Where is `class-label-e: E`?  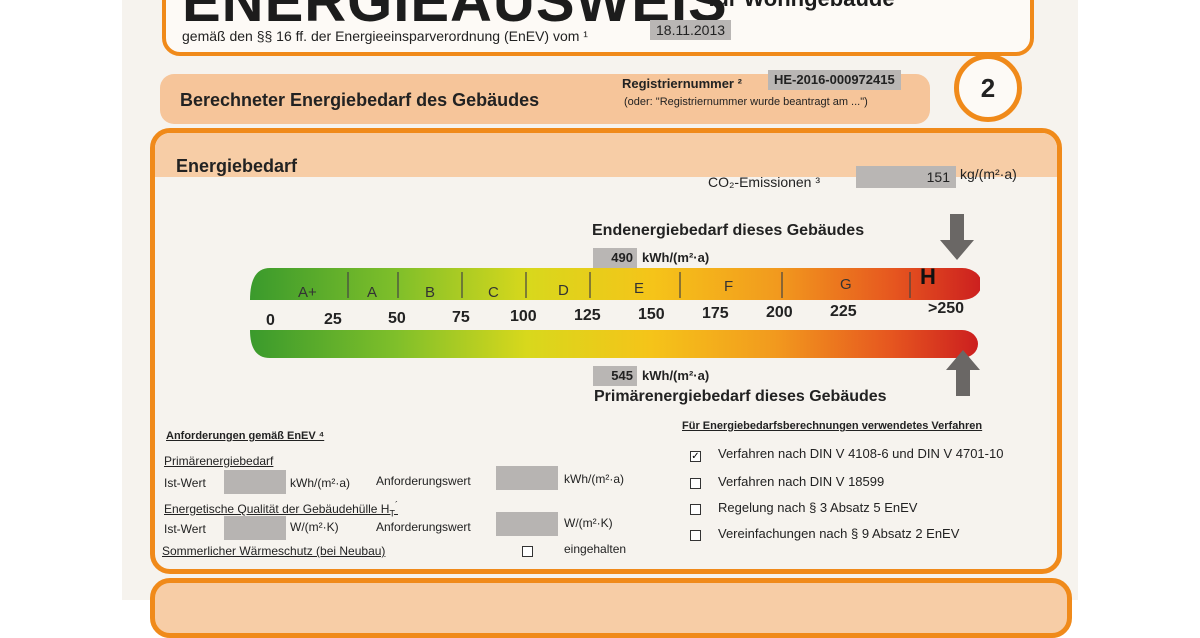 class-label-e: E is located at coordinates (639, 288).